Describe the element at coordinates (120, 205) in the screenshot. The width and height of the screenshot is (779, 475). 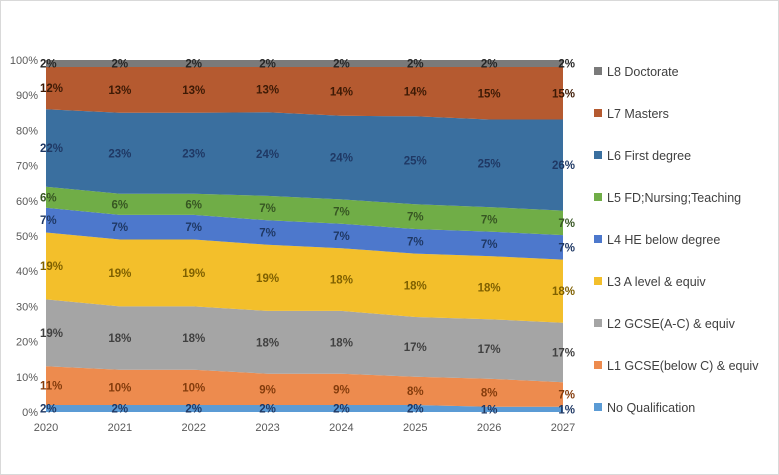
I see `data-label-l5-fd-nursing-teaching: 6%` at that location.